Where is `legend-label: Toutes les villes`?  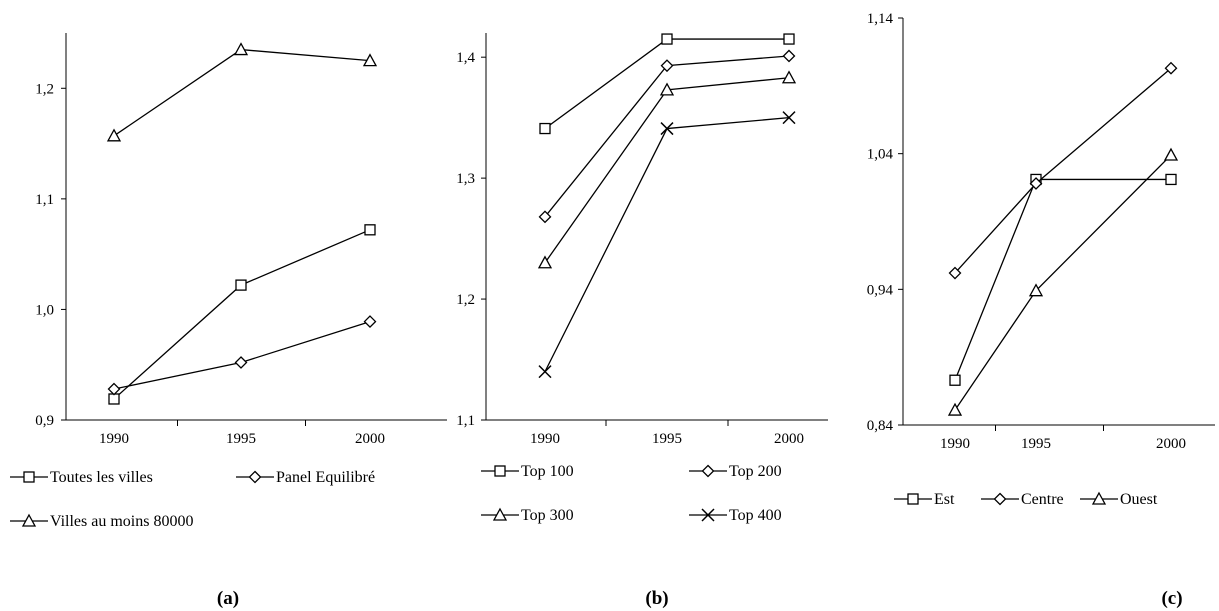
legend-label: Toutes les villes is located at coordinates (101, 477).